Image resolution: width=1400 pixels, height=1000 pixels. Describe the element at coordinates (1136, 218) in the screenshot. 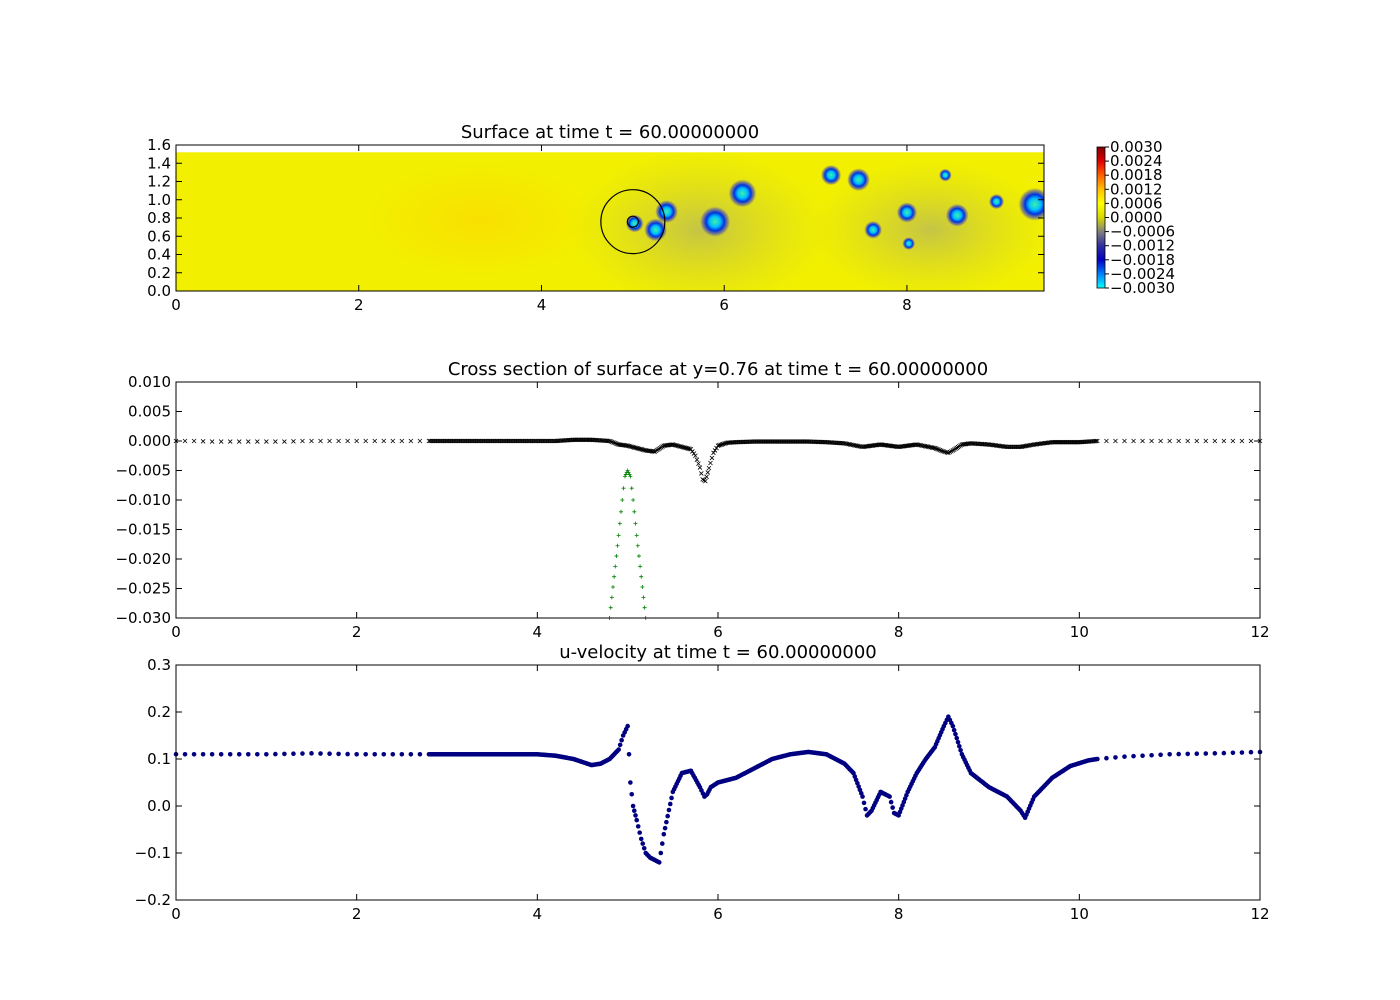

I see `colorbar-label: 0.0000` at that location.